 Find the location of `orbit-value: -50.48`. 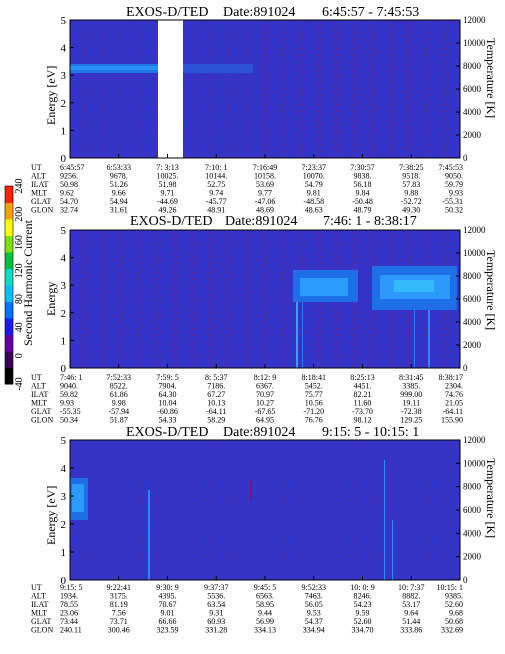

orbit-value: -50.48 is located at coordinates (362, 201).